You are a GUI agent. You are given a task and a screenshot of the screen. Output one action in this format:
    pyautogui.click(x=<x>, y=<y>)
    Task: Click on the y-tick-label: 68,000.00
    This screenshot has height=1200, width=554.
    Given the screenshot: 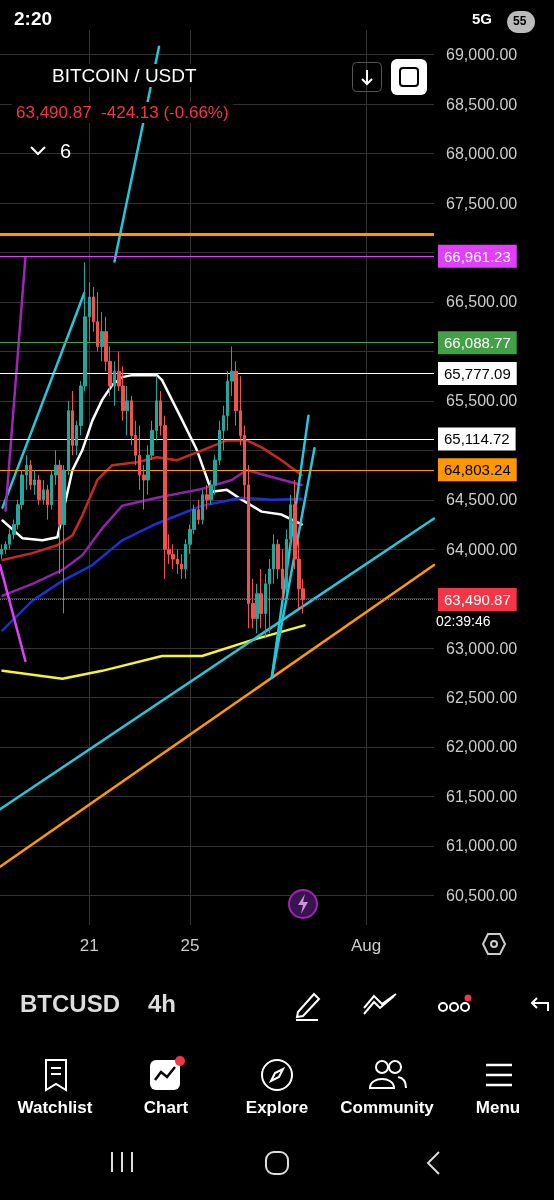 What is the action you would take?
    pyautogui.click(x=482, y=154)
    